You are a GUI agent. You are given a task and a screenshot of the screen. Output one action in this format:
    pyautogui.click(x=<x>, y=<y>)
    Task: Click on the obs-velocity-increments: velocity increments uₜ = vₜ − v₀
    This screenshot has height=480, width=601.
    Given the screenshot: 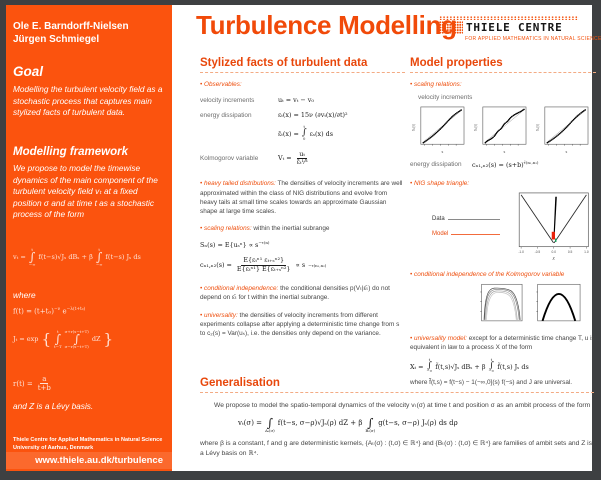 What is the action you would take?
    pyautogui.click(x=257, y=100)
    